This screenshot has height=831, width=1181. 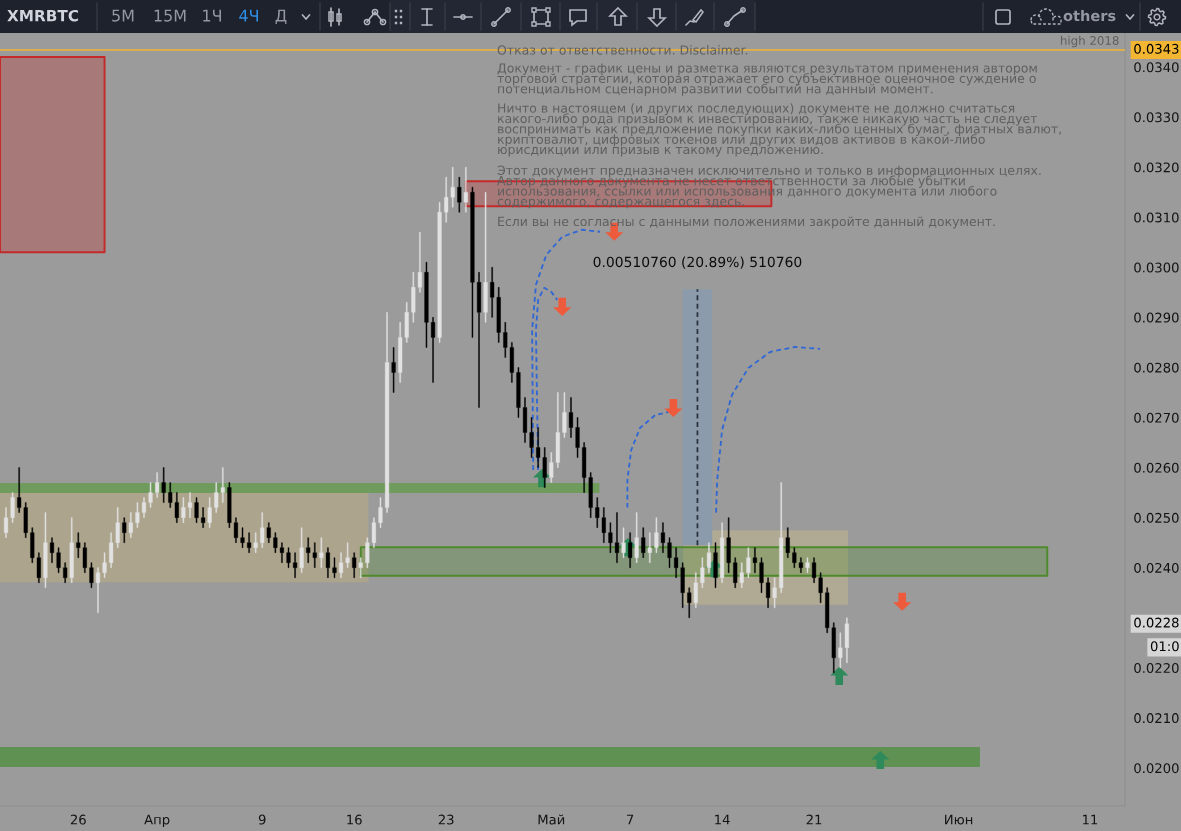 What do you see at coordinates (262, 819) in the screenshot?
I see `x-tick-label: 9` at bounding box center [262, 819].